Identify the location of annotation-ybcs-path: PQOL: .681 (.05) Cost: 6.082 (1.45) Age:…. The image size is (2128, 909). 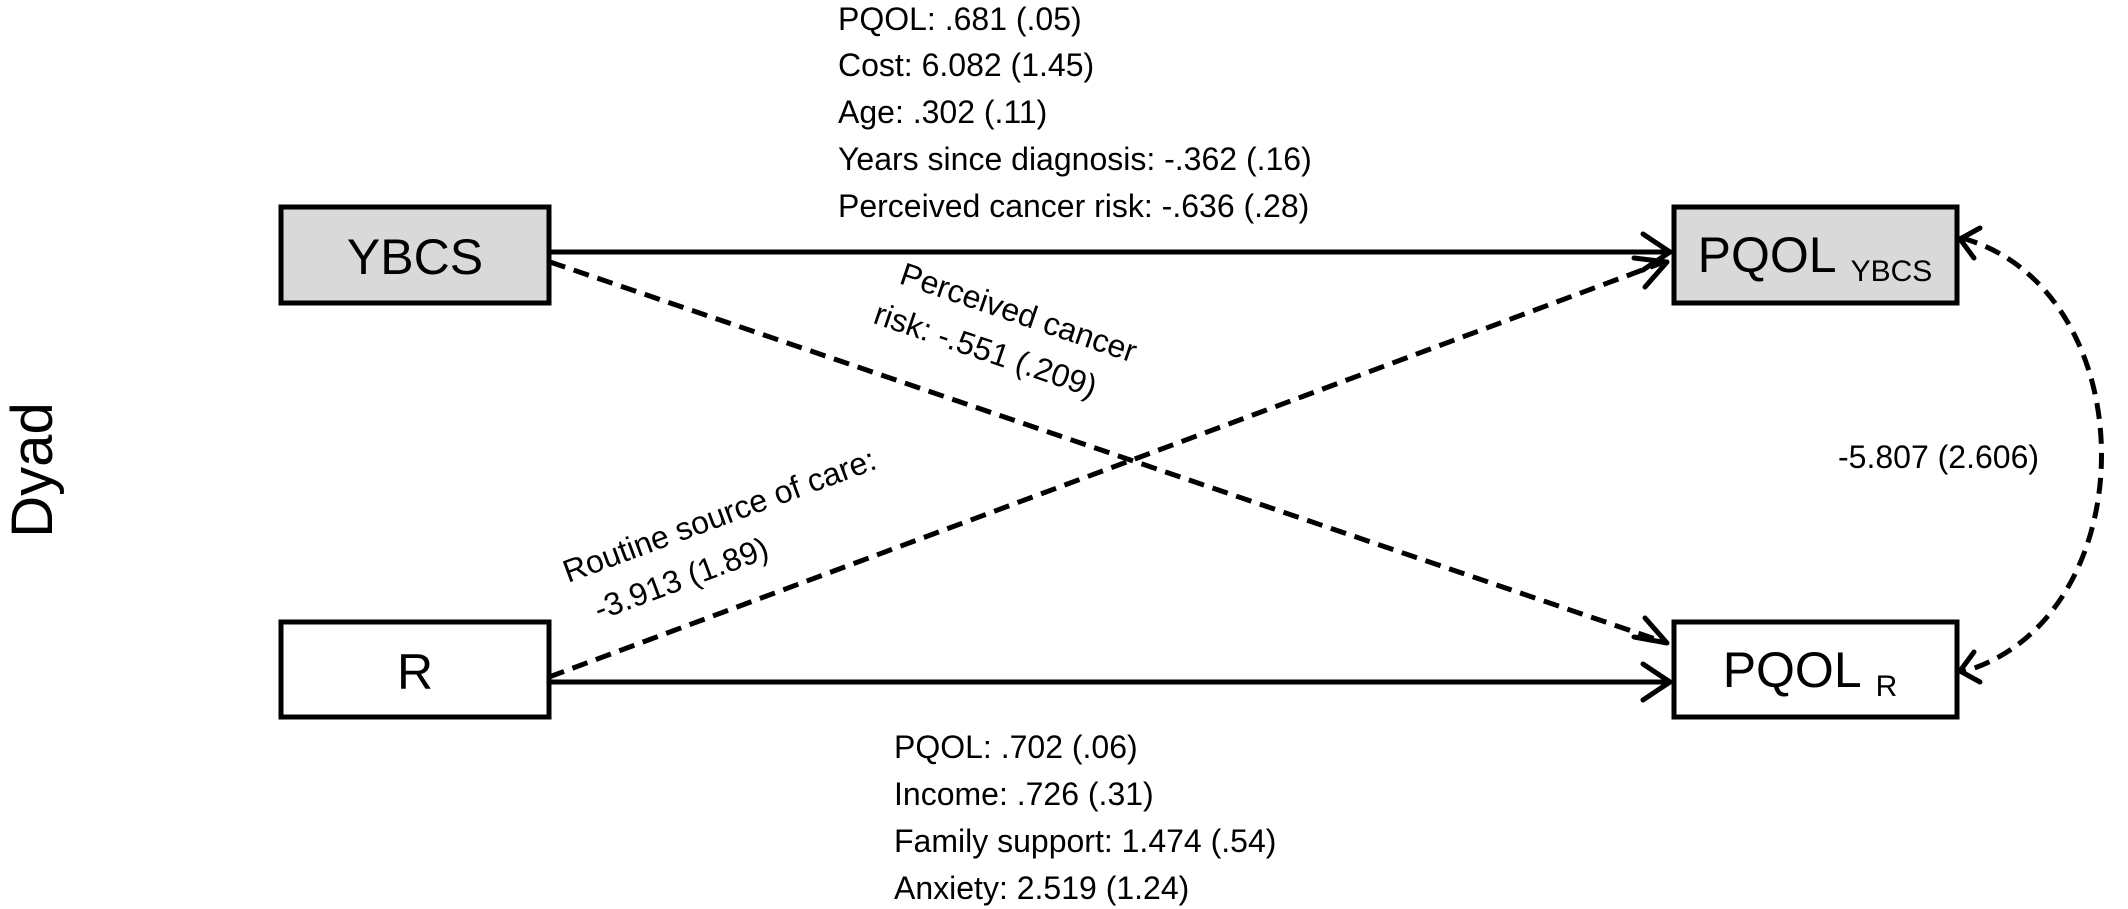
(1075, 112).